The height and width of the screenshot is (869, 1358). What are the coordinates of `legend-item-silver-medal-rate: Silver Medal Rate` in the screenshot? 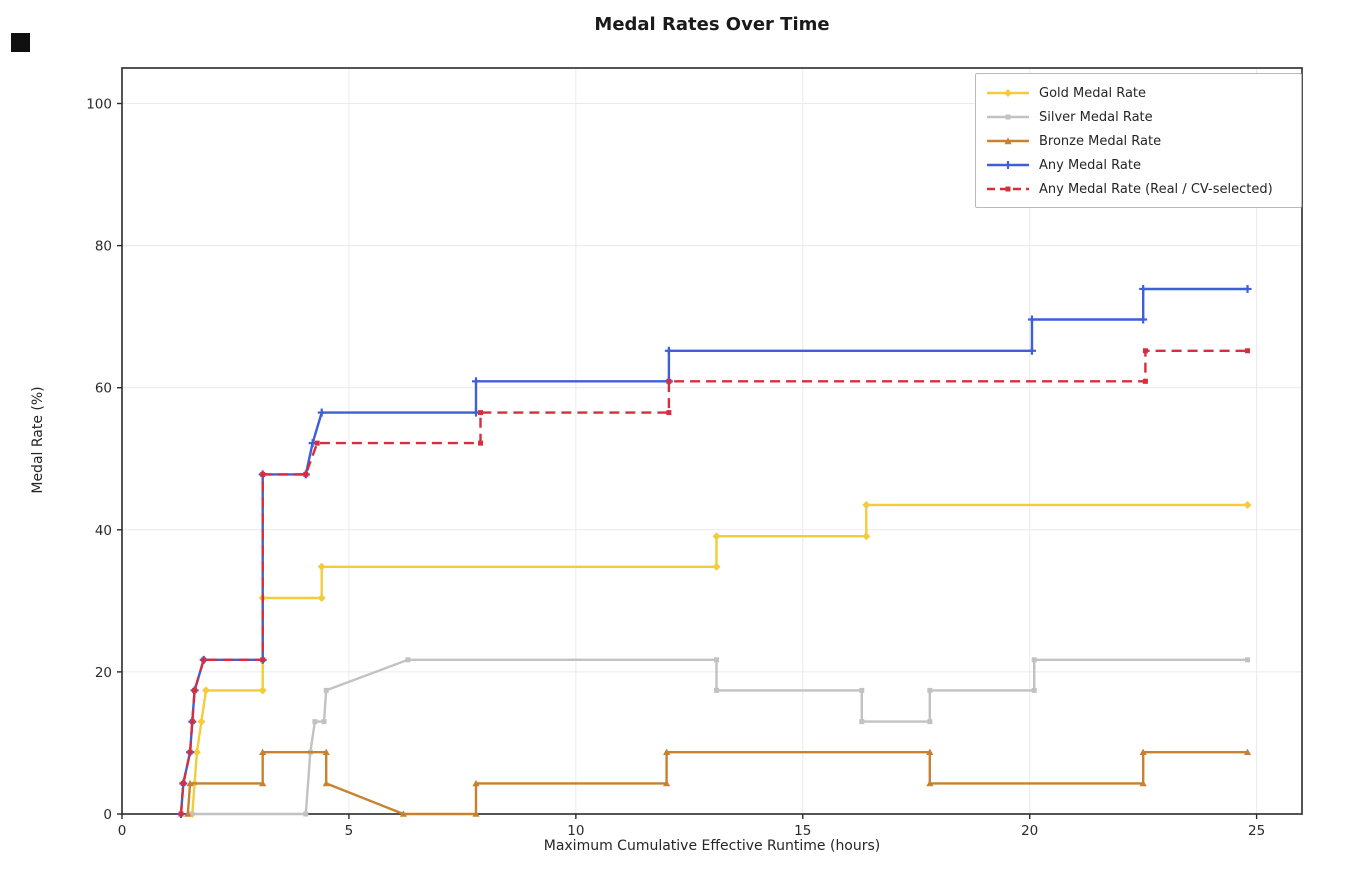 It's located at (1138, 117).